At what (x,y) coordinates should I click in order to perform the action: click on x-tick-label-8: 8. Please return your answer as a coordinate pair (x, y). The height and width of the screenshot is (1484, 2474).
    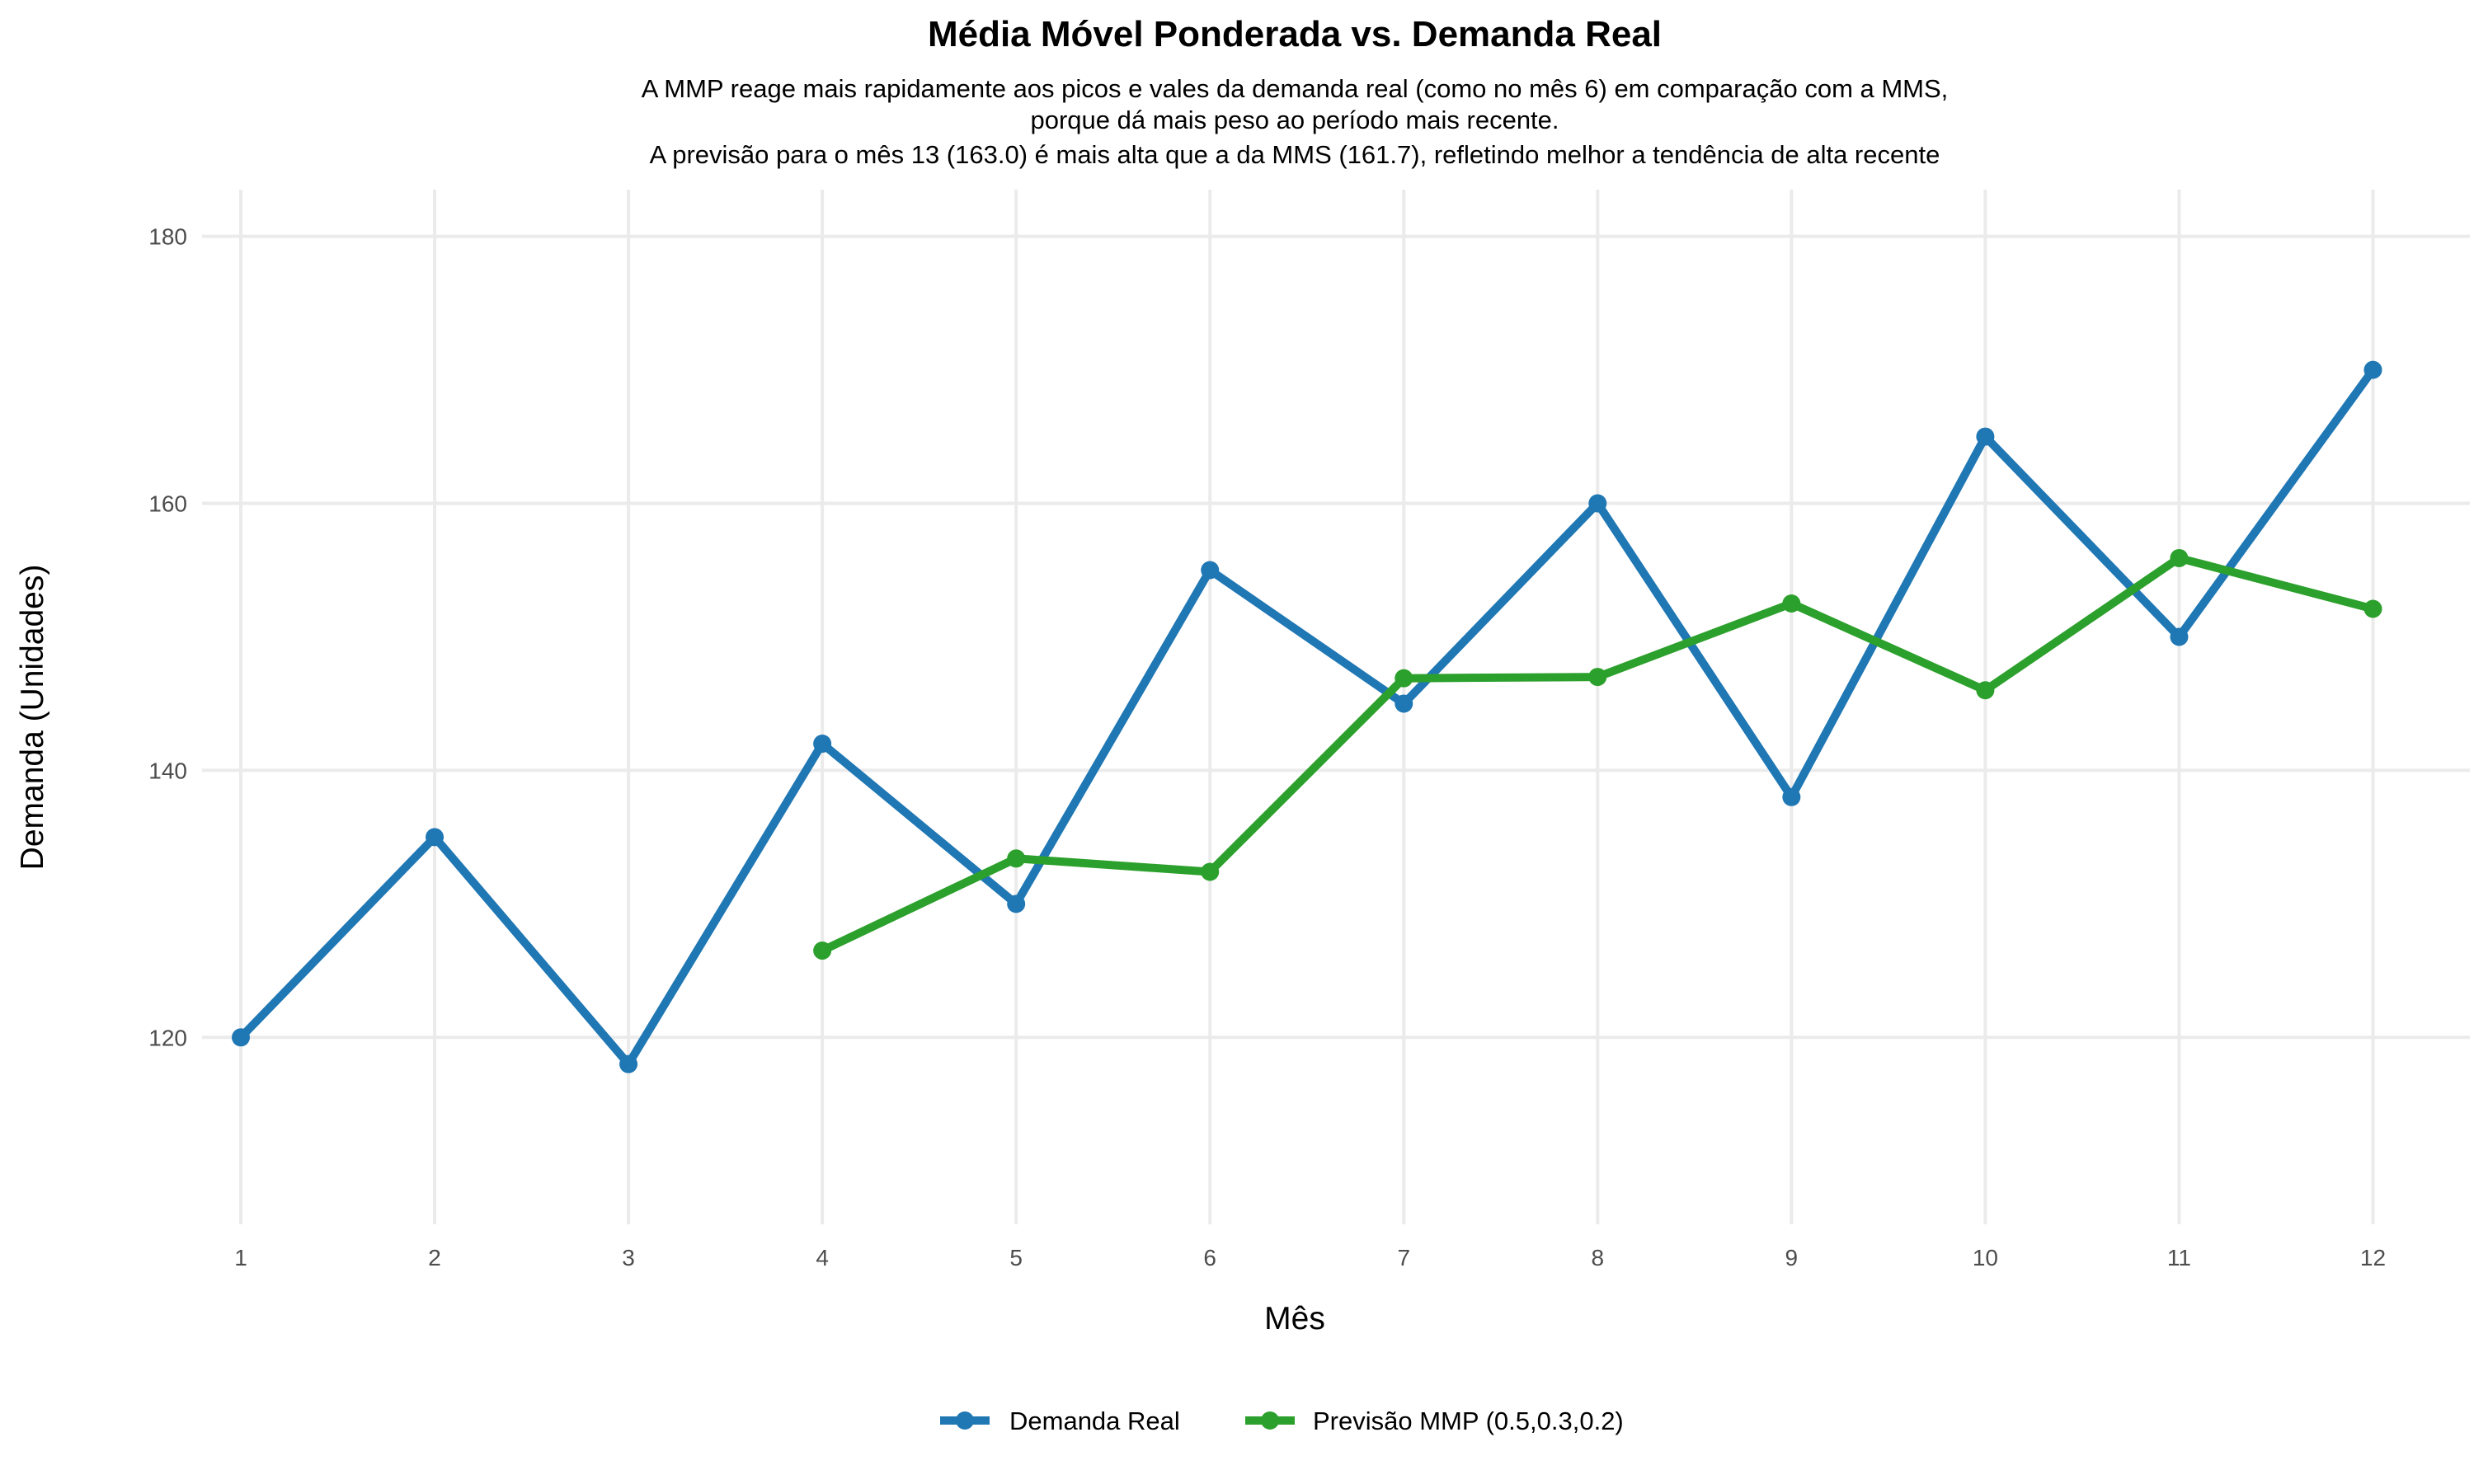
    Looking at the image, I should click on (1598, 1257).